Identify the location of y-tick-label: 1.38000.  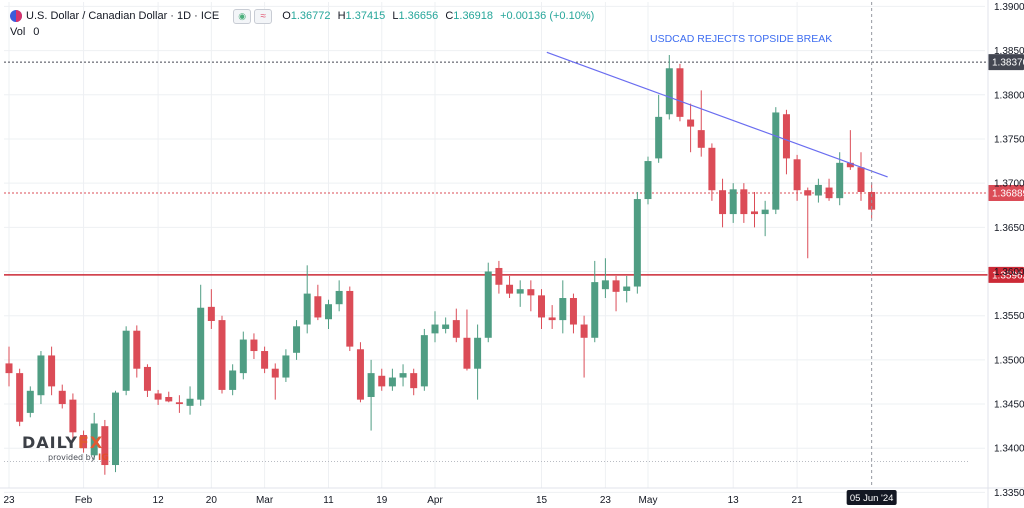
(1009, 95).